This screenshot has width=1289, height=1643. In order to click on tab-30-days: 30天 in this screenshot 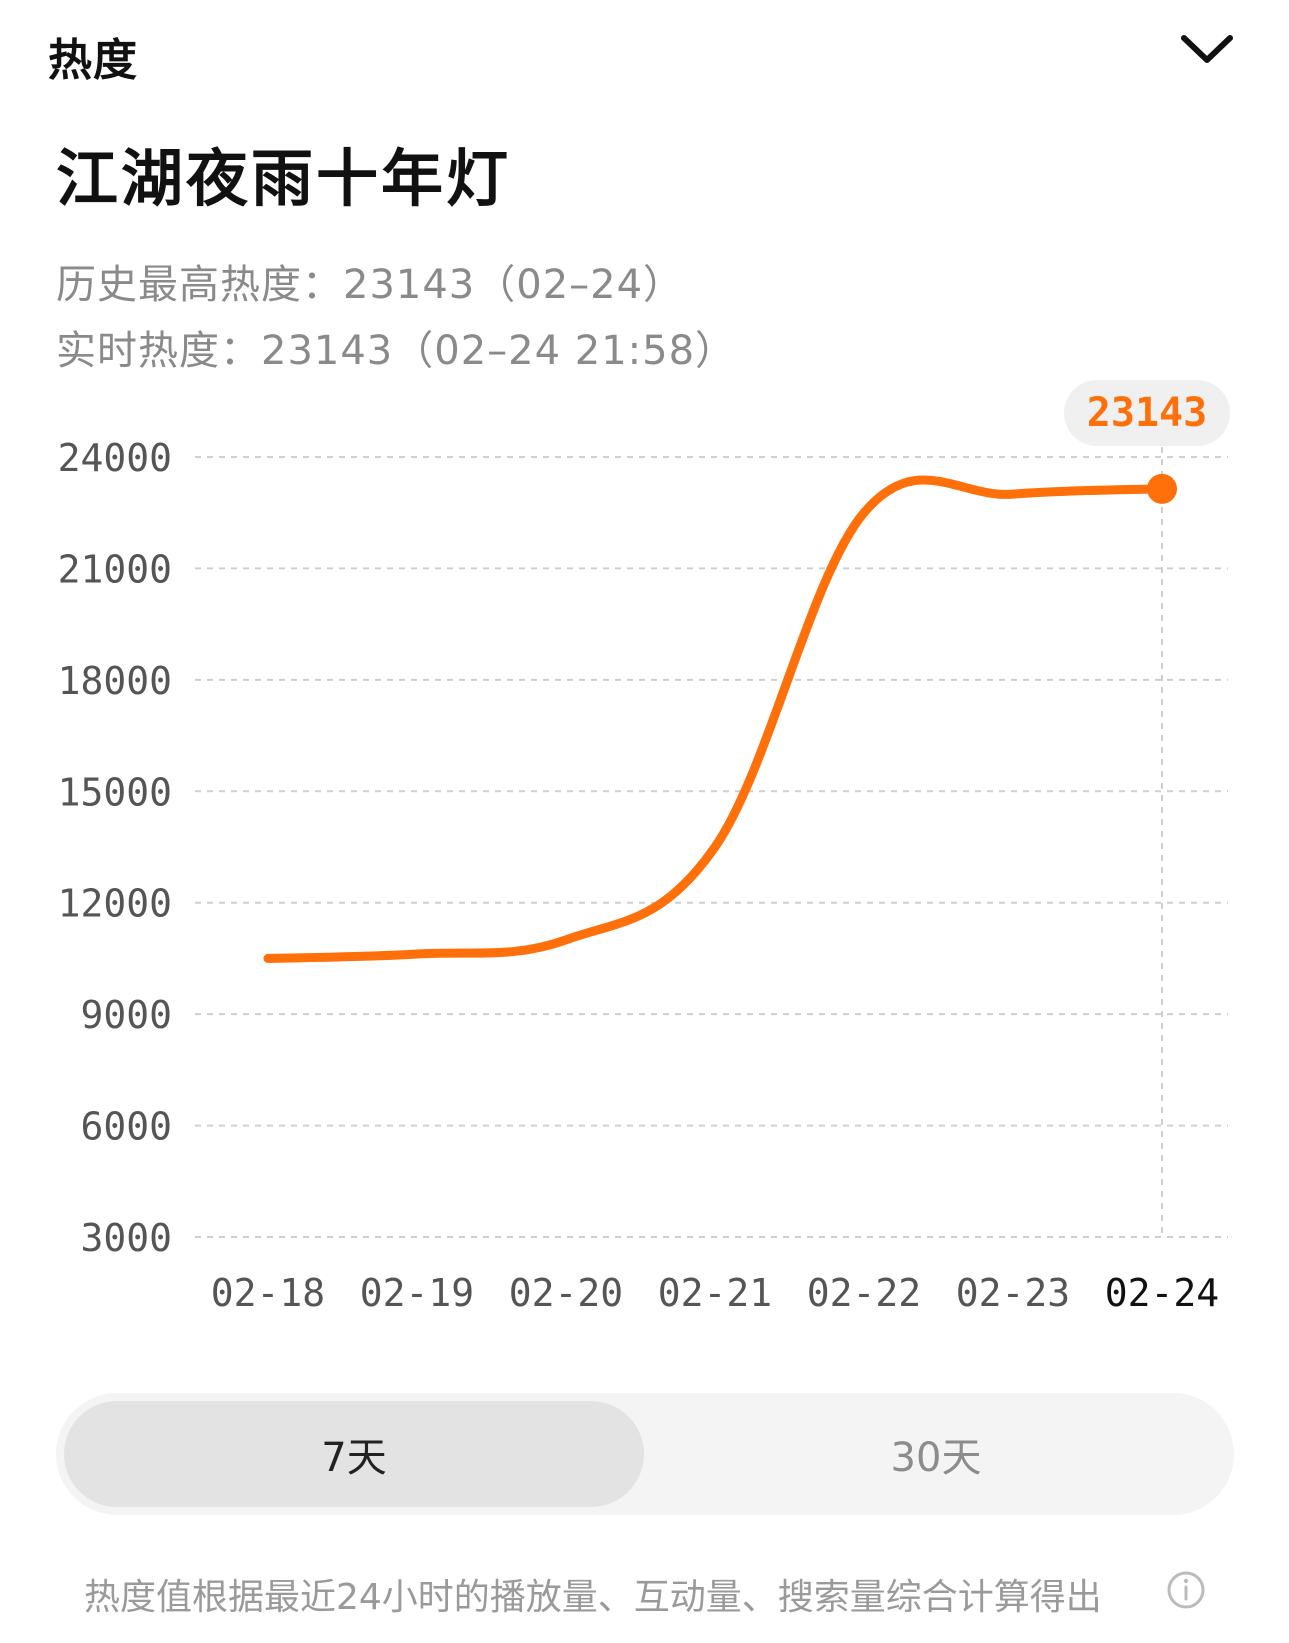, I will do `click(936, 1458)`.